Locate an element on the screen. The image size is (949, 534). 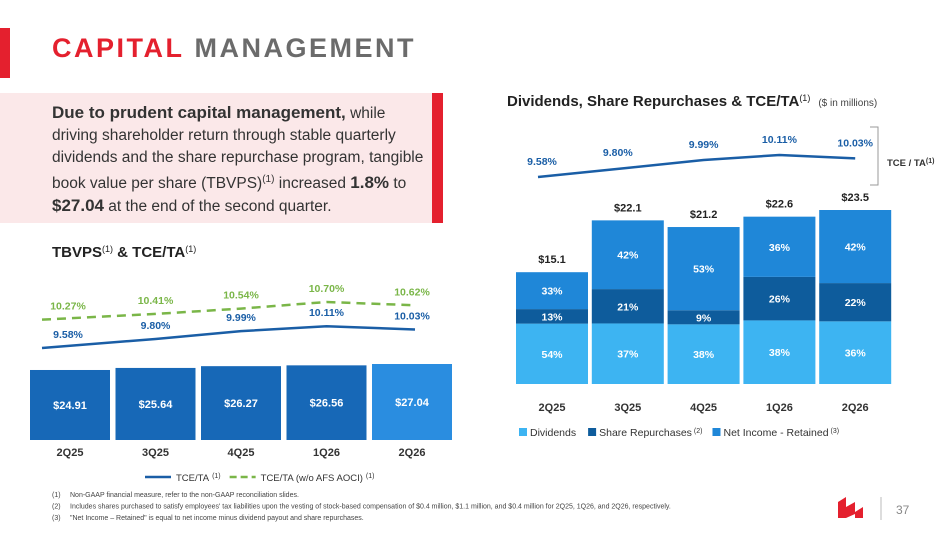
subtitle: ($ in millions) is located at coordinates (847, 103).